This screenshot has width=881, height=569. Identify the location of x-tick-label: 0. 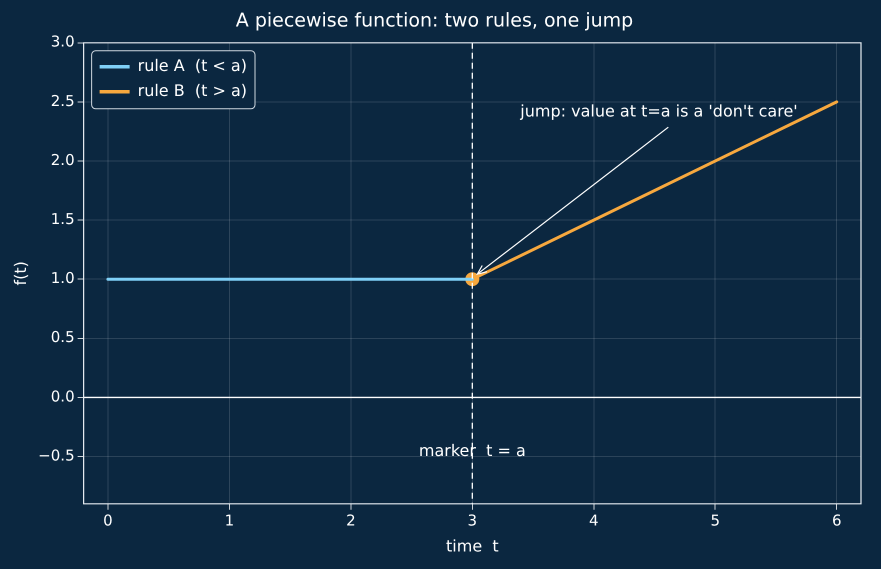
(108, 521).